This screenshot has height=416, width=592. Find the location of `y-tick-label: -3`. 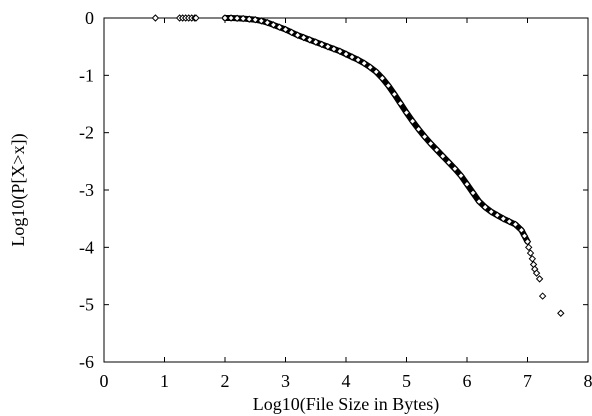

y-tick-label: -3 is located at coordinates (86, 190).